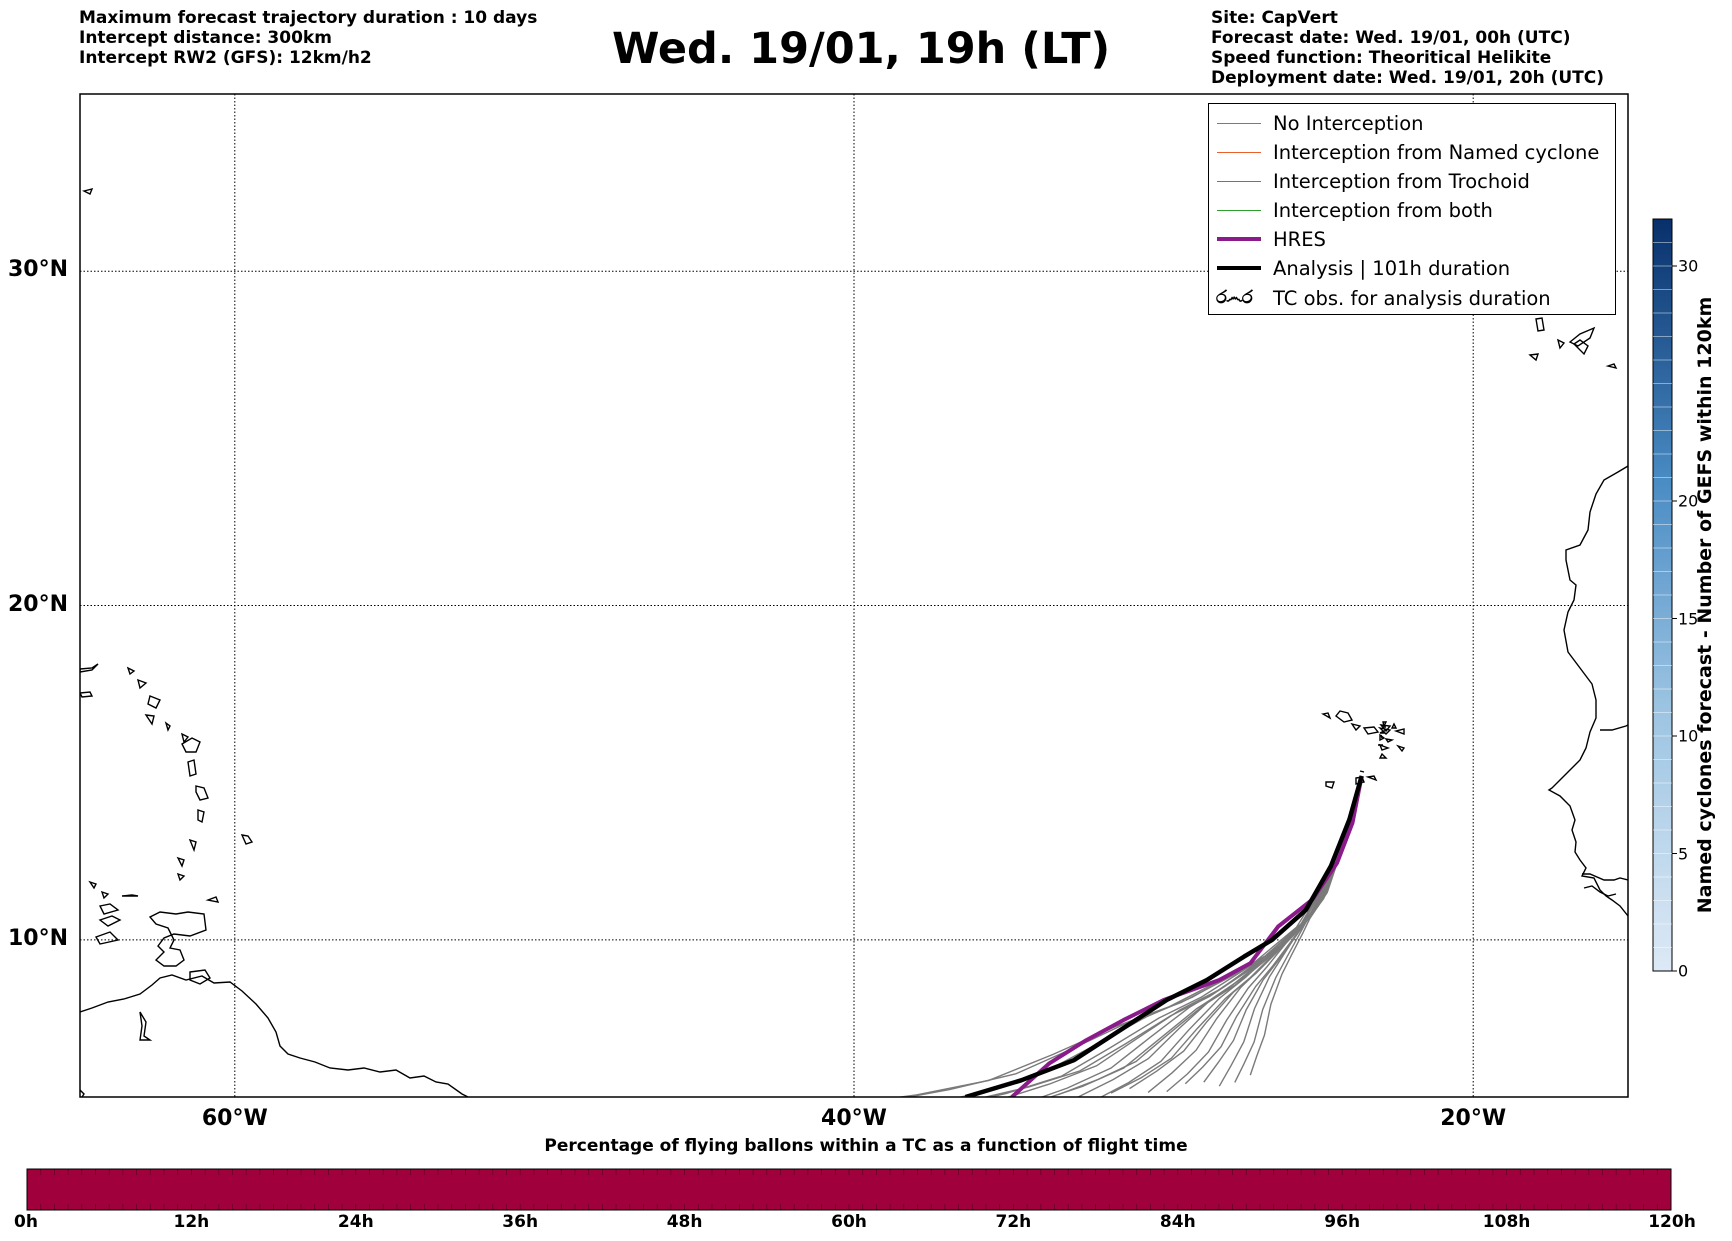 The image size is (1732, 1241). What do you see at coordinates (1540, 324) in the screenshot?
I see `canary-islands` at bounding box center [1540, 324].